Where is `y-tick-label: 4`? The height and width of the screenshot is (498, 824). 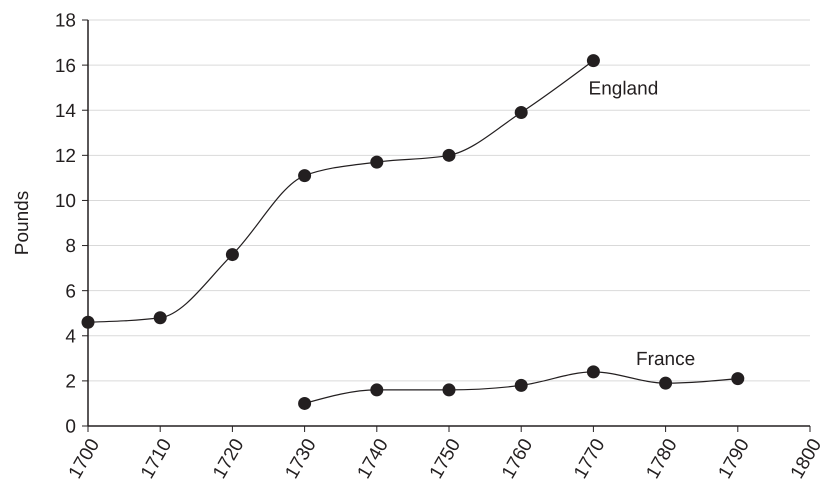 y-tick-label: 4 is located at coordinates (70, 337).